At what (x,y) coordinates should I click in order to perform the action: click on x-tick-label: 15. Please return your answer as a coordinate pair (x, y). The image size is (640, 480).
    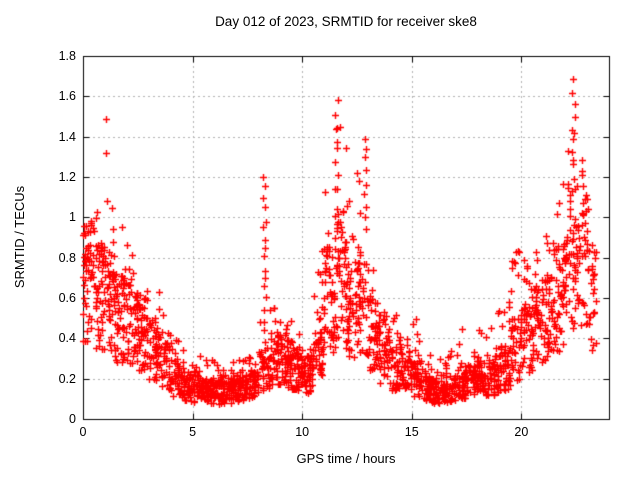
    Looking at the image, I should click on (411, 432).